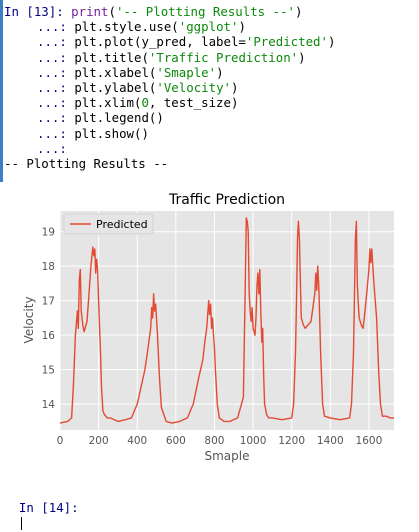 The width and height of the screenshot is (419, 532). Describe the element at coordinates (145, 103) in the screenshot. I see `code-number: 0` at that location.